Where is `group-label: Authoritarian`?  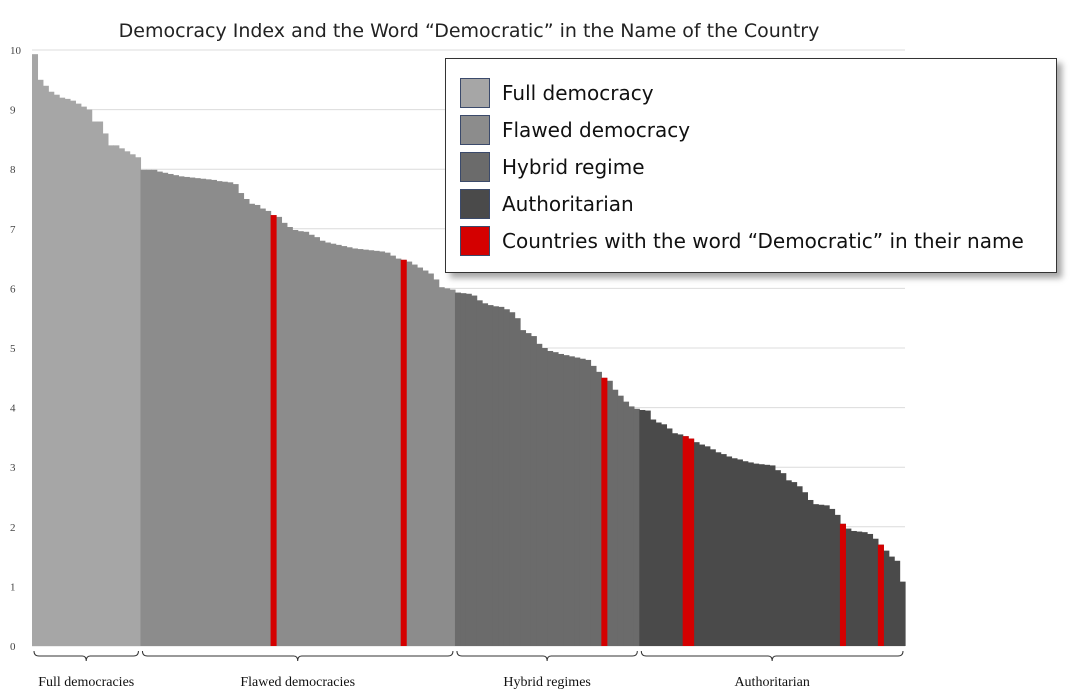 group-label: Authoritarian is located at coordinates (771, 682).